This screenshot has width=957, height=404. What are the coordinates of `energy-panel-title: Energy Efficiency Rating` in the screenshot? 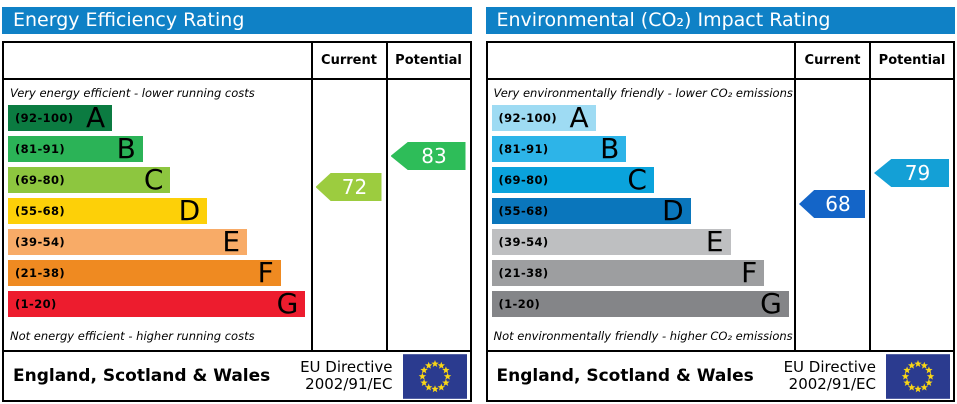 It's located at (237, 20).